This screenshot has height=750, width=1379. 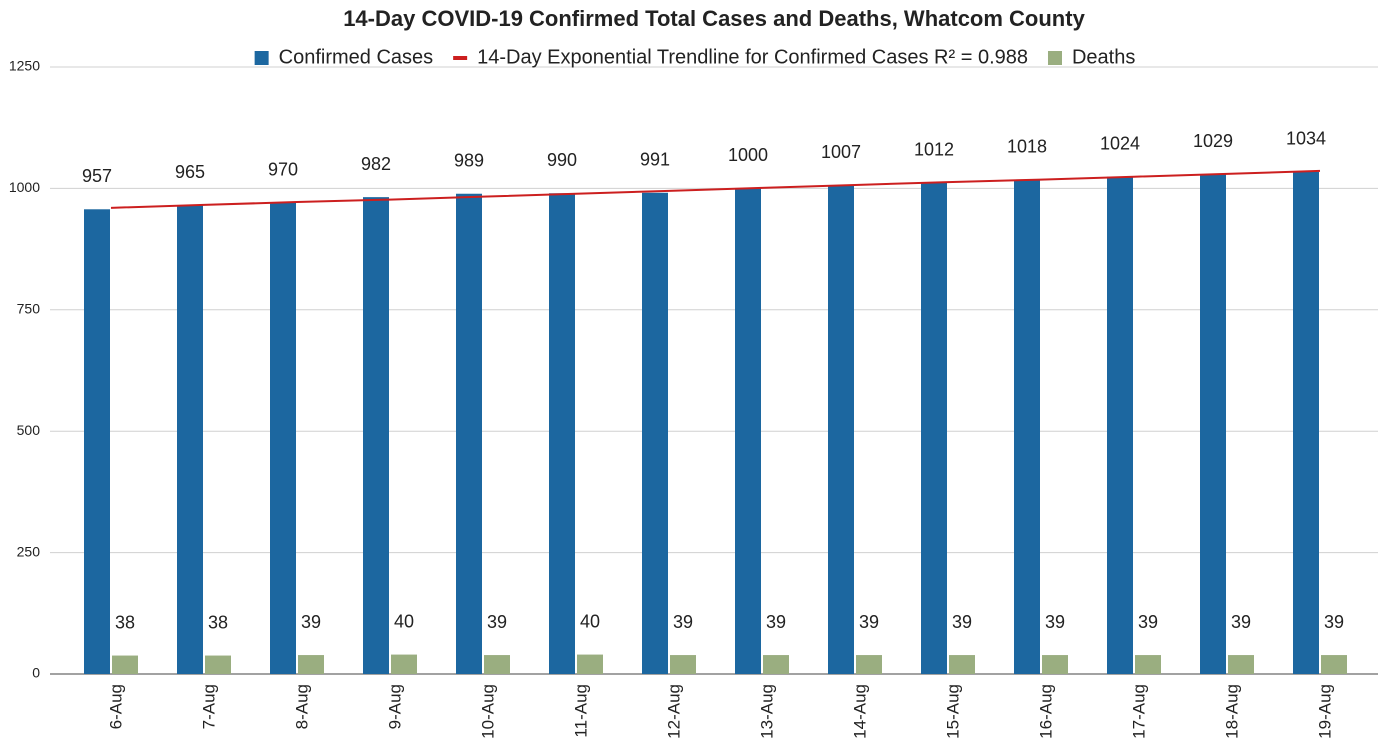 I want to click on x-tick-label: 7-Aug, so click(x=208, y=706).